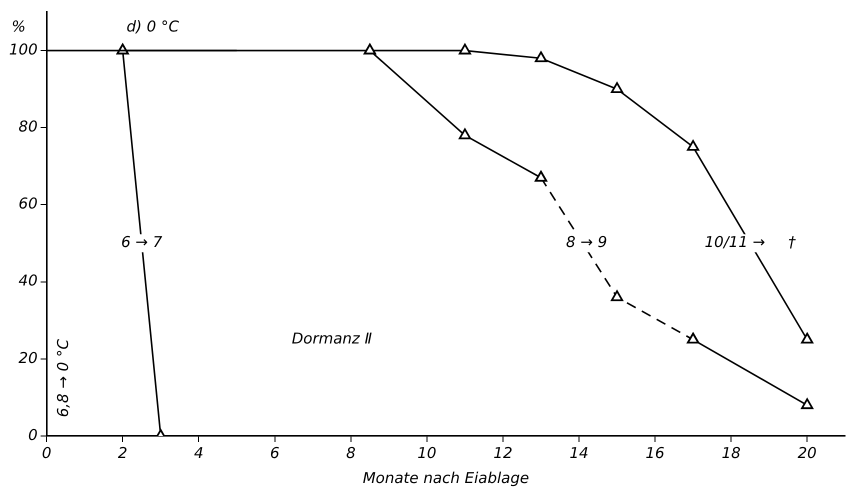 The image size is (853, 494). I want to click on y-tick-label: 100, so click(23, 49).